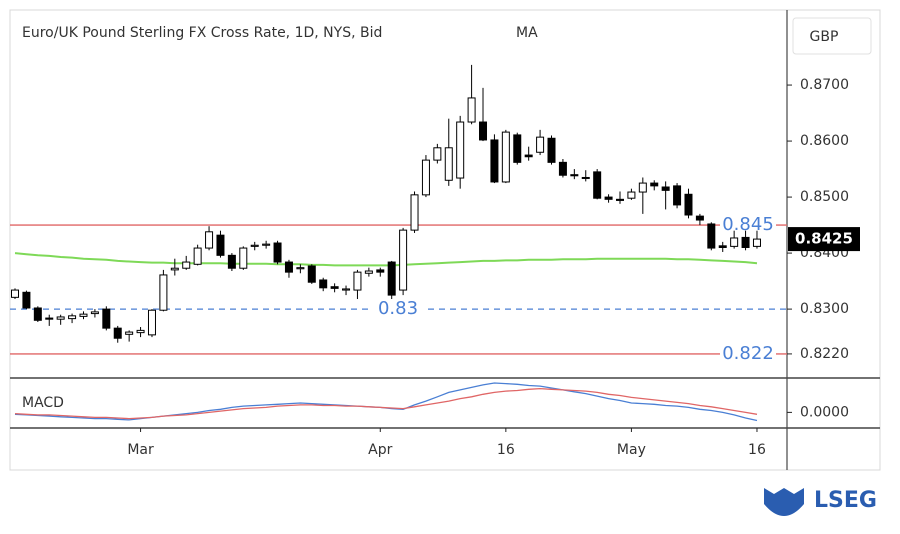  Describe the element at coordinates (527, 33) in the screenshot. I see `legend-entry: MA` at that location.